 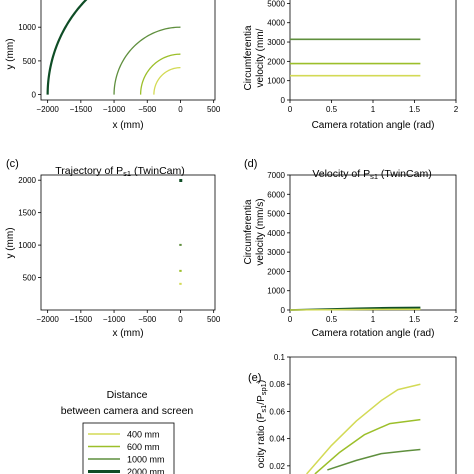 I want to click on y-tick-label: 0.06, so click(x=277, y=411).